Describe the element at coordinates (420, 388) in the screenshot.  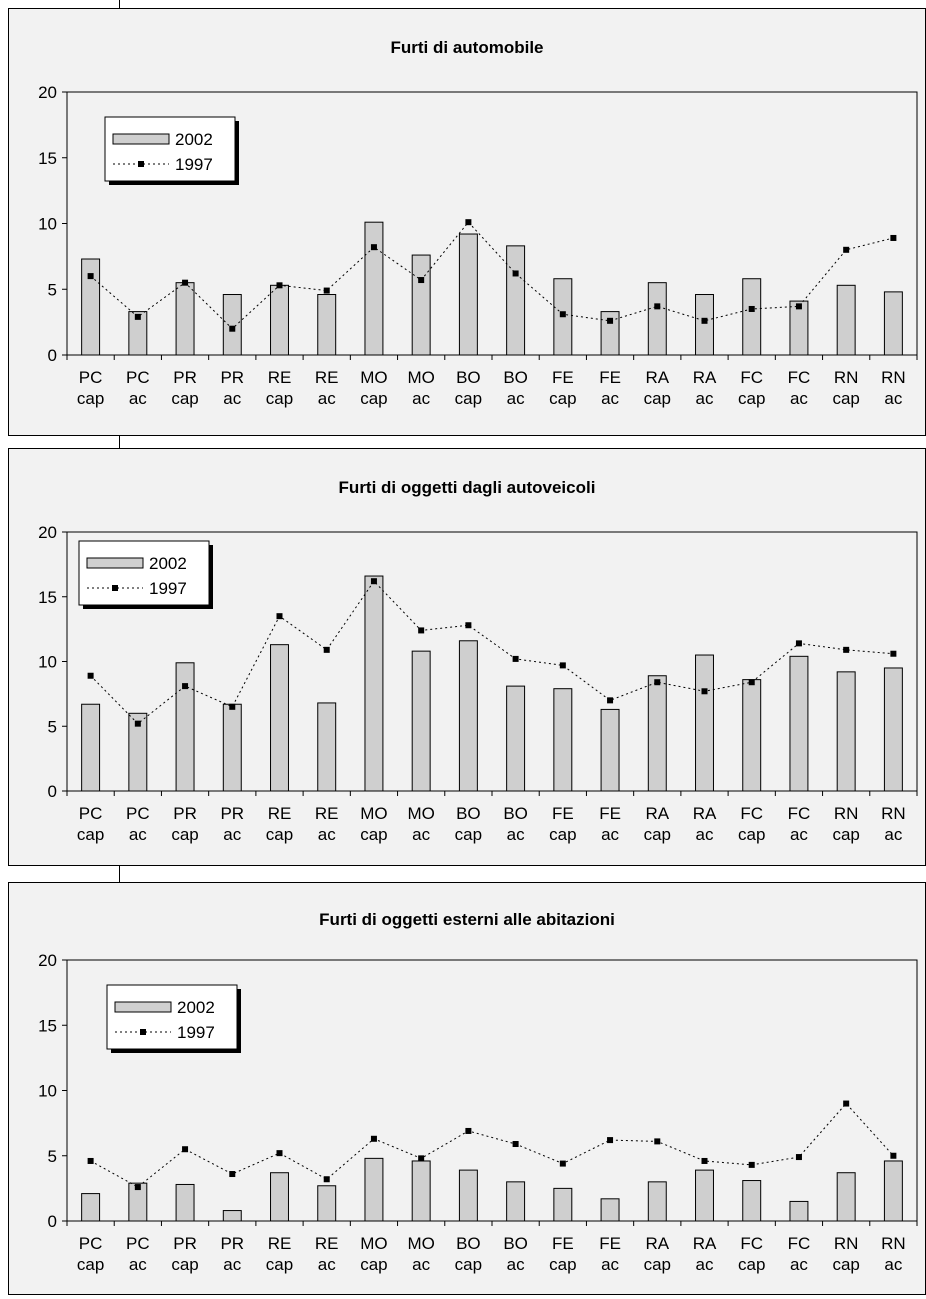
I see `x-tick-label: MO ac` at that location.